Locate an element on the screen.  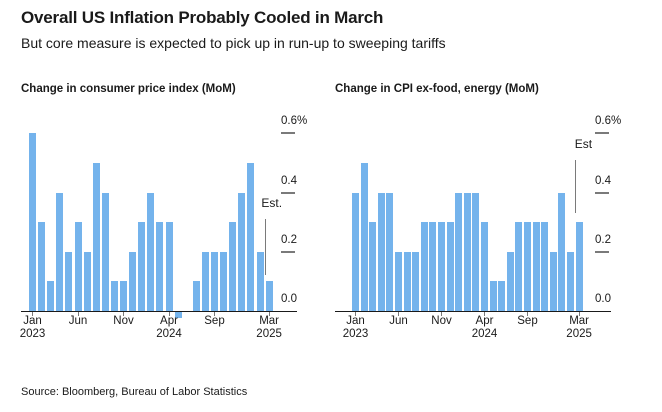
bar-jun-2024 is located at coordinates (502, 296).